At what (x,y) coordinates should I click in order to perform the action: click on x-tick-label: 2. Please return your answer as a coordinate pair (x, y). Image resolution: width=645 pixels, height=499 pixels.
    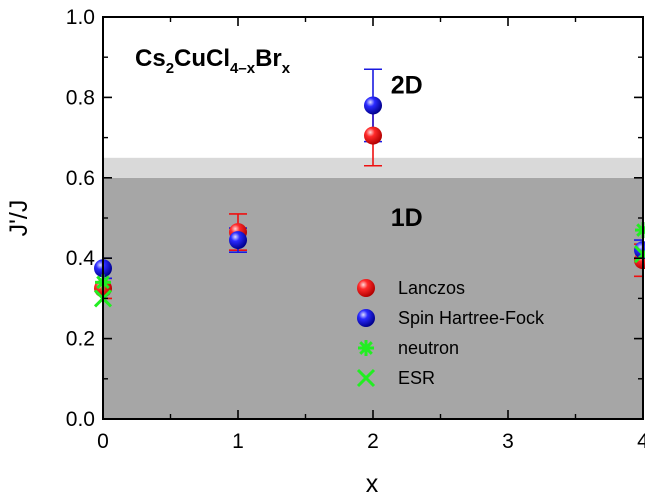
    Looking at the image, I should click on (373, 441).